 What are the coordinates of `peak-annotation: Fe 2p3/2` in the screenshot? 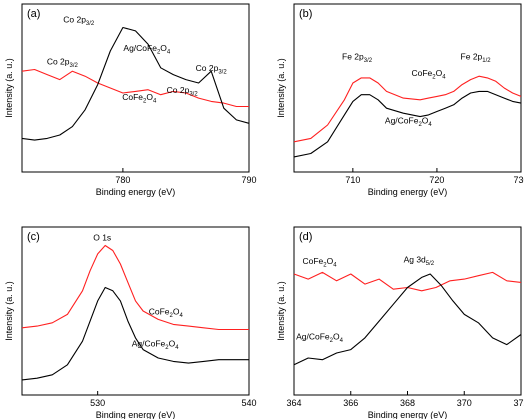 It's located at (357, 57).